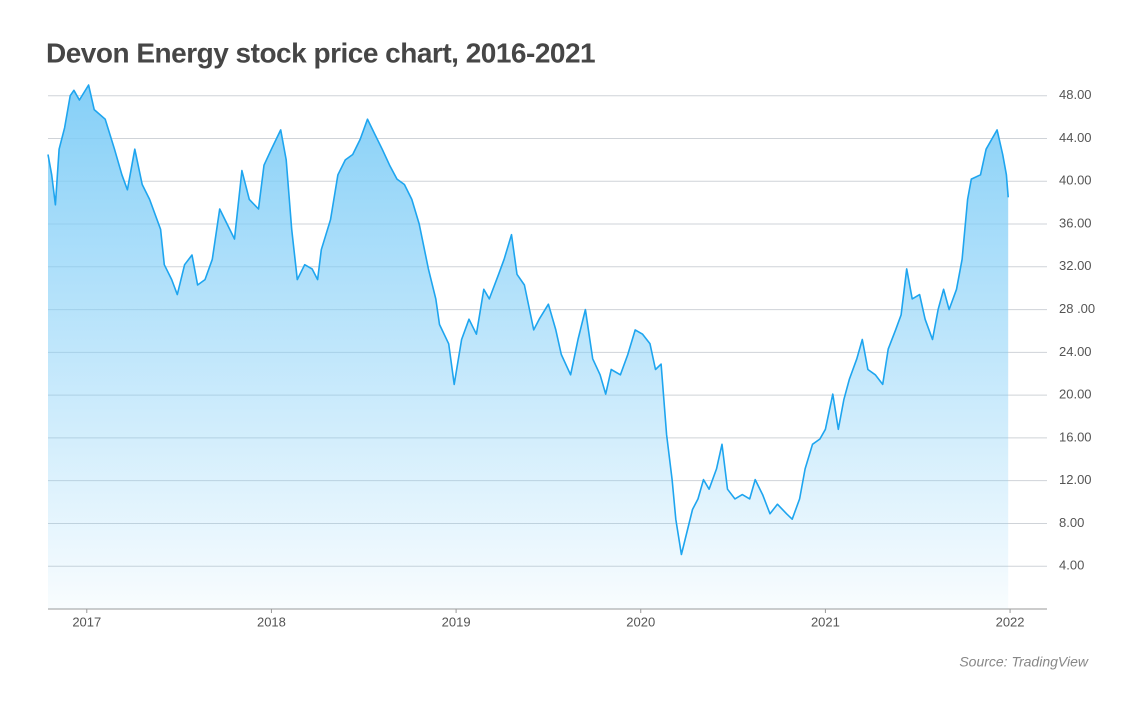 The width and height of the screenshot is (1140, 705). Describe the element at coordinates (640, 621) in the screenshot. I see `x-tick-label: 2020` at that location.